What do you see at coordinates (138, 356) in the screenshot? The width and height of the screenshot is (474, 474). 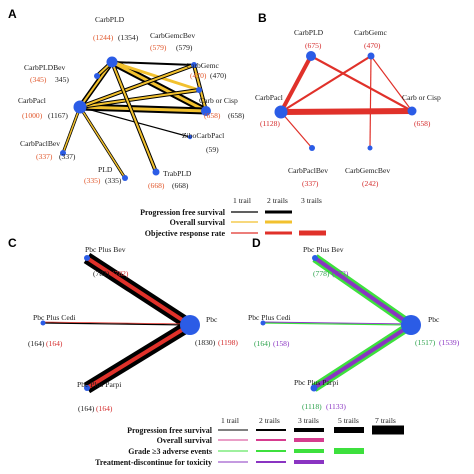 I see `edge-c-pbc-parpi-os` at bounding box center [138, 356].